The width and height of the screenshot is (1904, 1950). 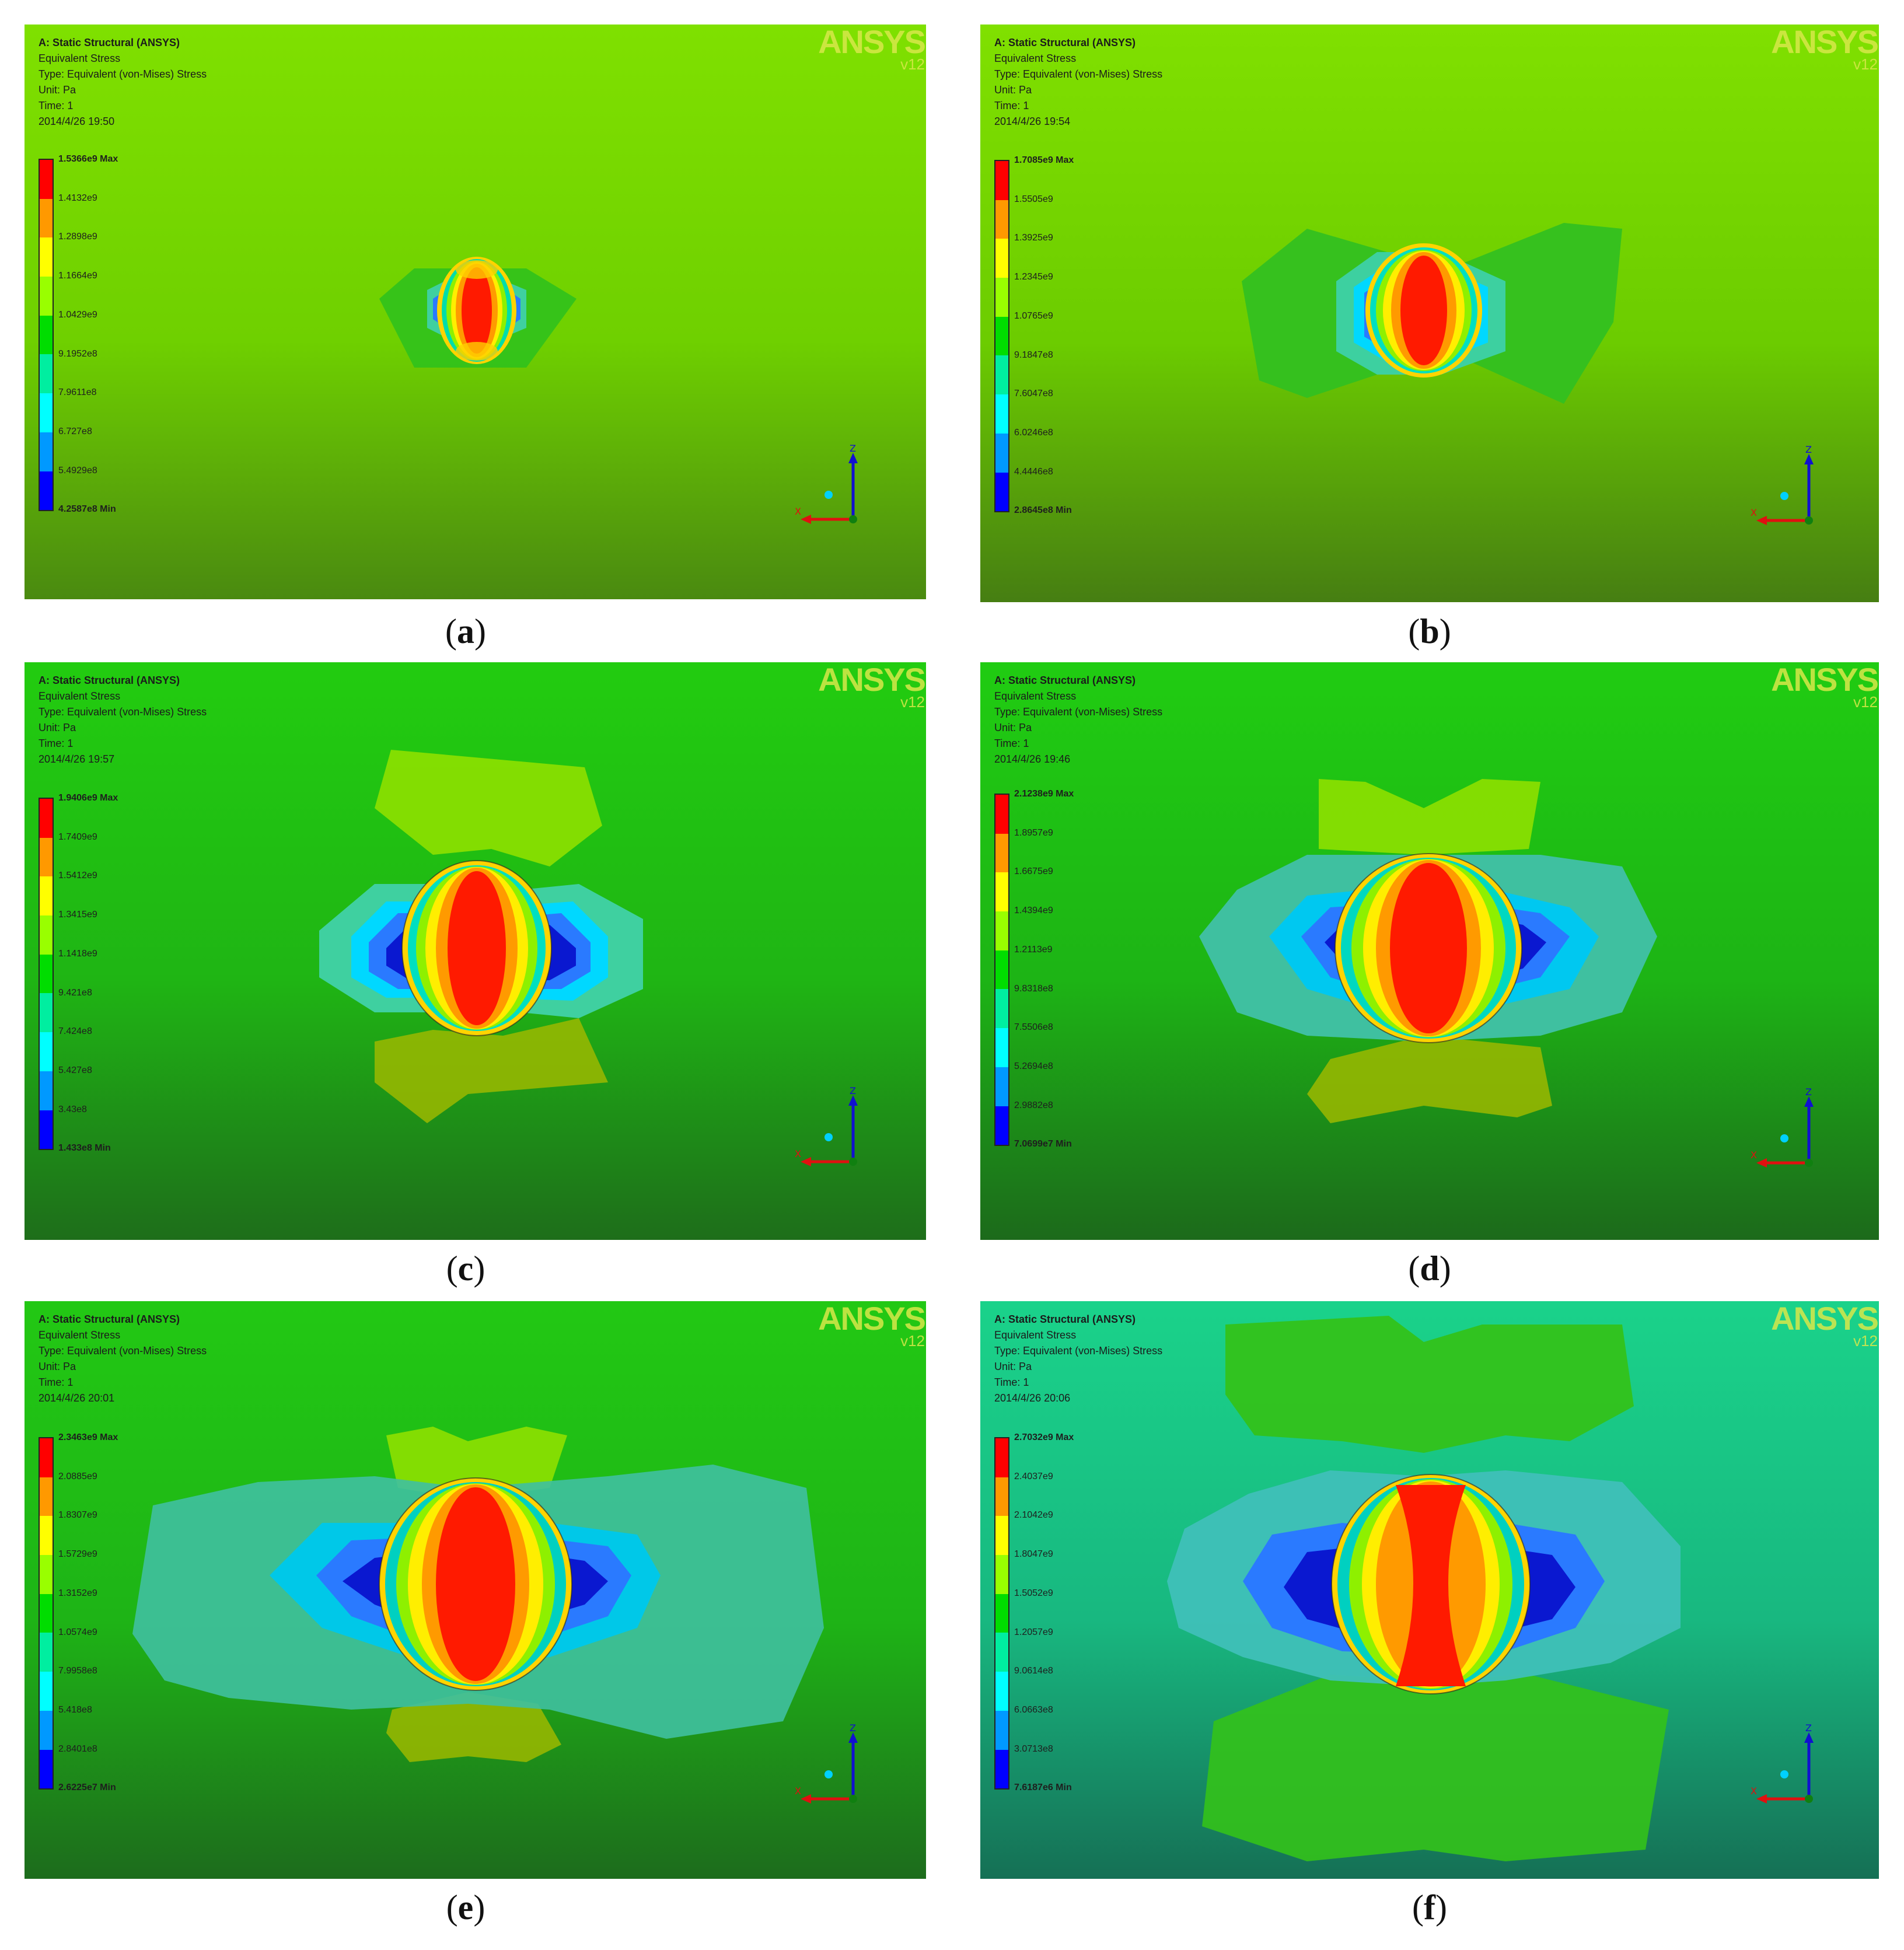 What do you see at coordinates (1429, 631) in the screenshot?
I see `caption-b: (b)` at bounding box center [1429, 631].